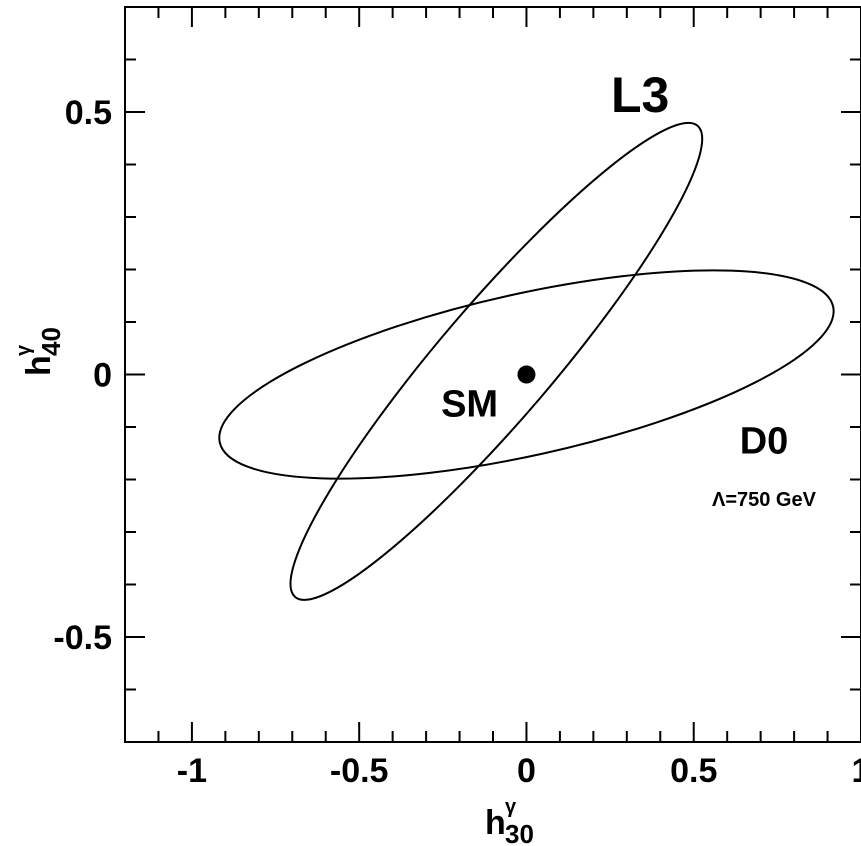  Describe the element at coordinates (640, 95) in the screenshot. I see `label-l3: L3` at that location.